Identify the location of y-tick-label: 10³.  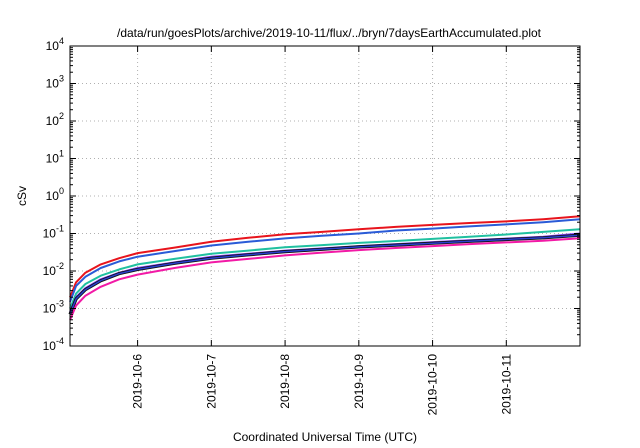
(55, 82).